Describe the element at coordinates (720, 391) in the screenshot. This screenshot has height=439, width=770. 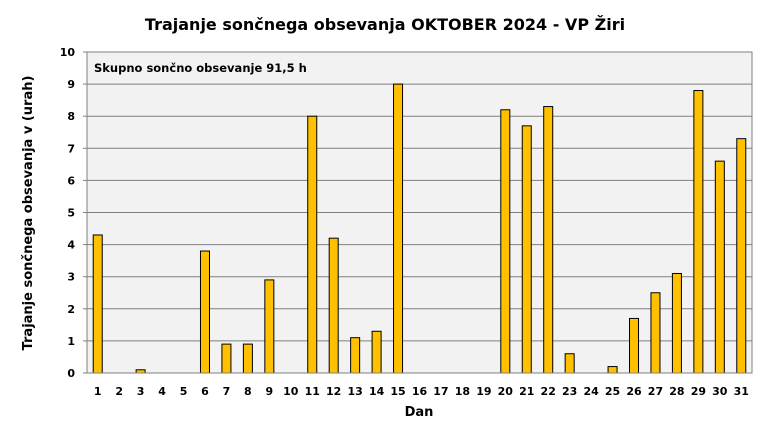
I see `x-tick-label-30: 30` at that location.